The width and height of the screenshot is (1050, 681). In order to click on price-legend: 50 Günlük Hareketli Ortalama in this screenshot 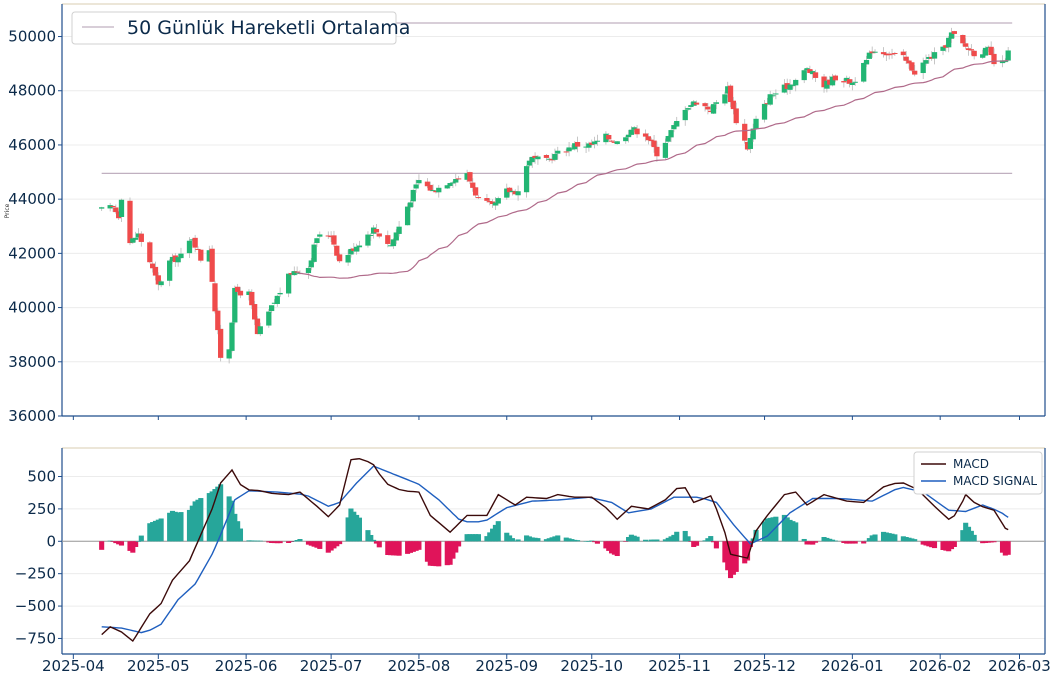, I will do `click(240, 28)`.